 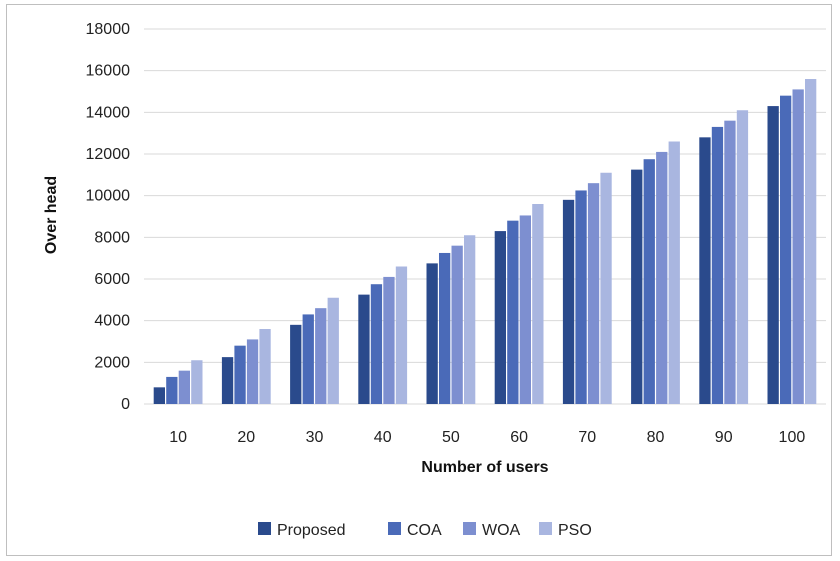 What do you see at coordinates (484, 467) in the screenshot?
I see `x-axis-title: Number of users` at bounding box center [484, 467].